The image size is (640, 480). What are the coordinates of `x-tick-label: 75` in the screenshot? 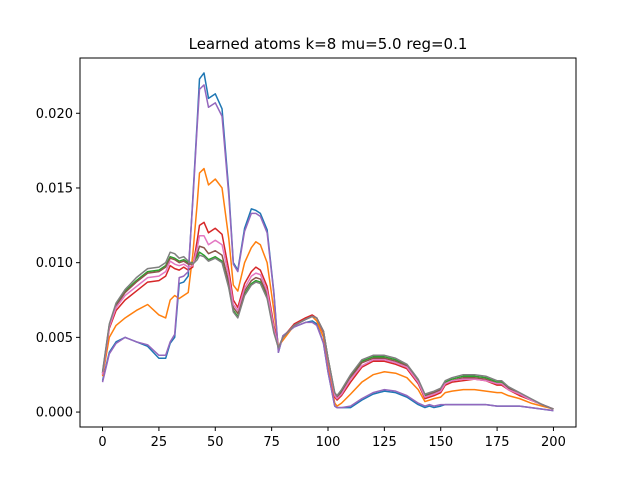 It's located at (271, 442).